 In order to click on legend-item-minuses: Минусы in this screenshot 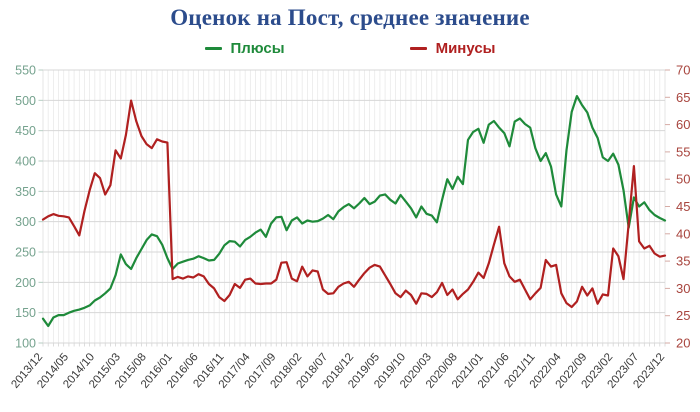, I will do `click(452, 48)`.